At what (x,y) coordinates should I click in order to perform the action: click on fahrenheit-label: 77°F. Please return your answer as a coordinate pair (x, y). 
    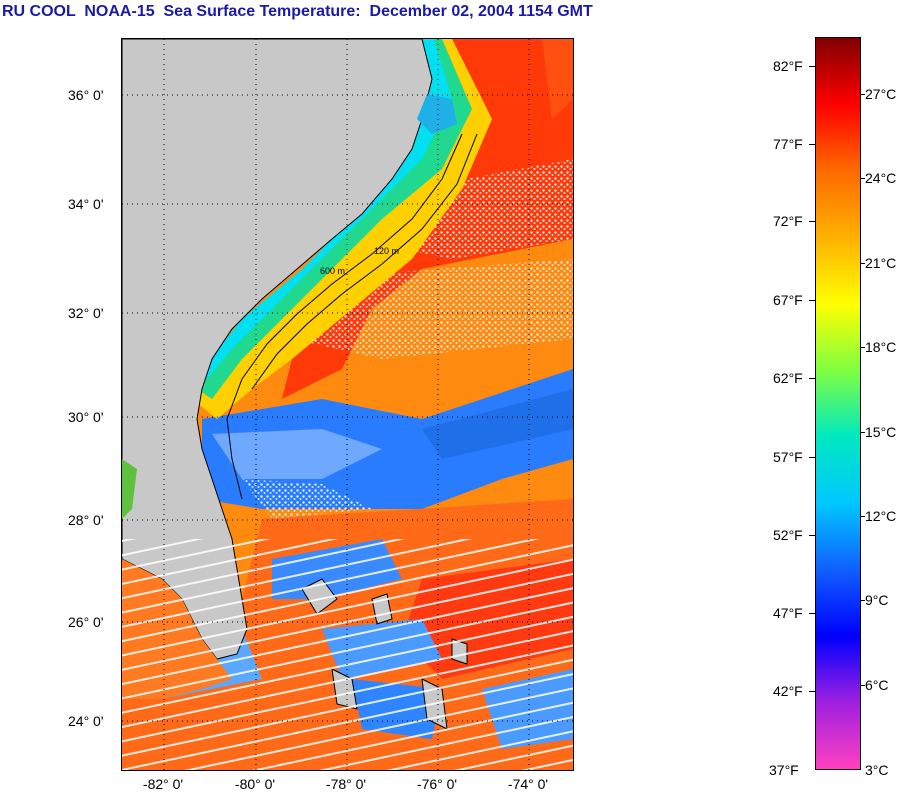
    Looking at the image, I should click on (788, 144).